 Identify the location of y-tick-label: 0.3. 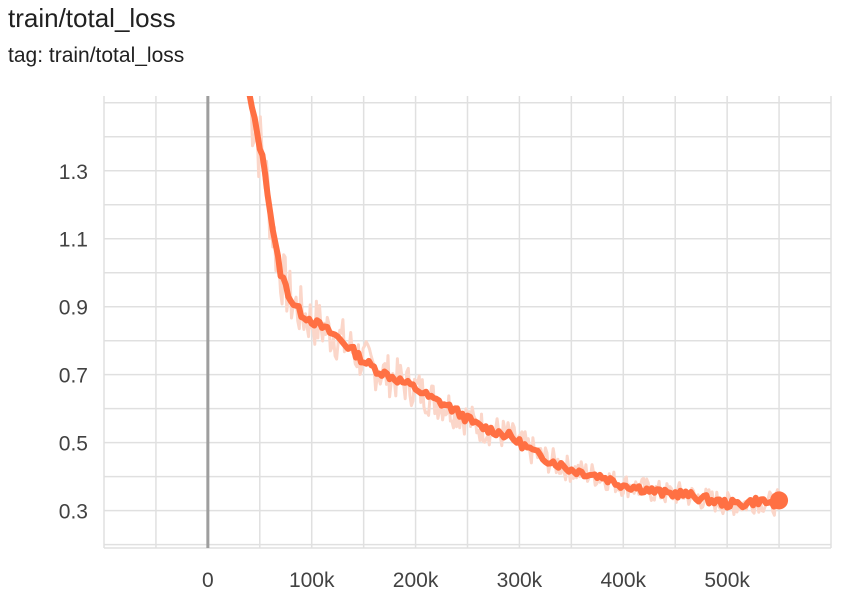
(73, 512).